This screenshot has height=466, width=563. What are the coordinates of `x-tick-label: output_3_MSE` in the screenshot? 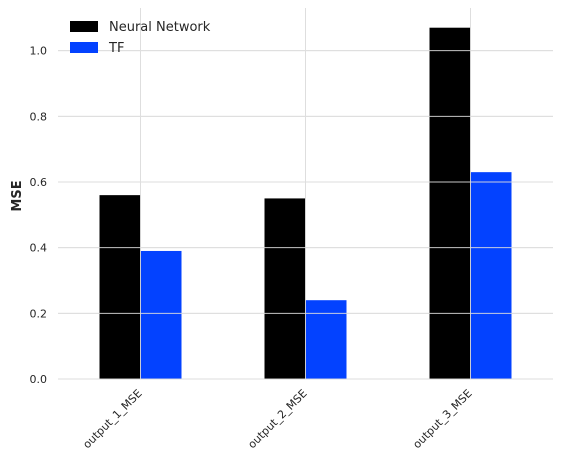 It's located at (442, 419).